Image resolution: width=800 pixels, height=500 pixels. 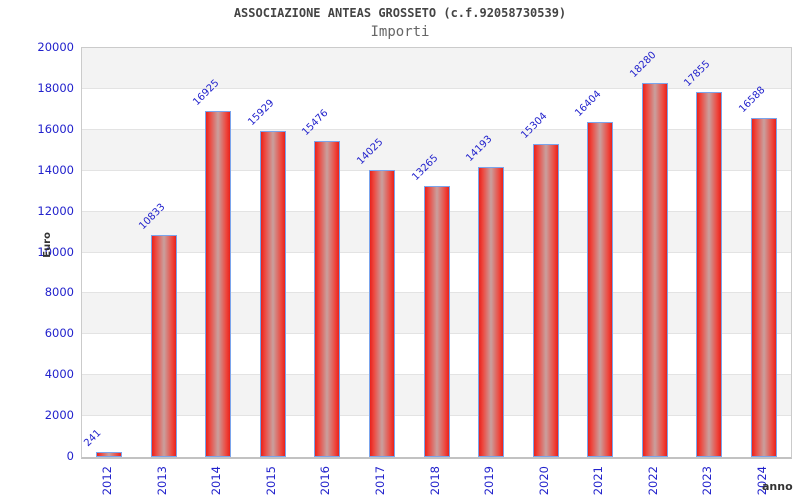 What do you see at coordinates (325, 481) in the screenshot?
I see `x-tick-label: 2016` at bounding box center [325, 481].